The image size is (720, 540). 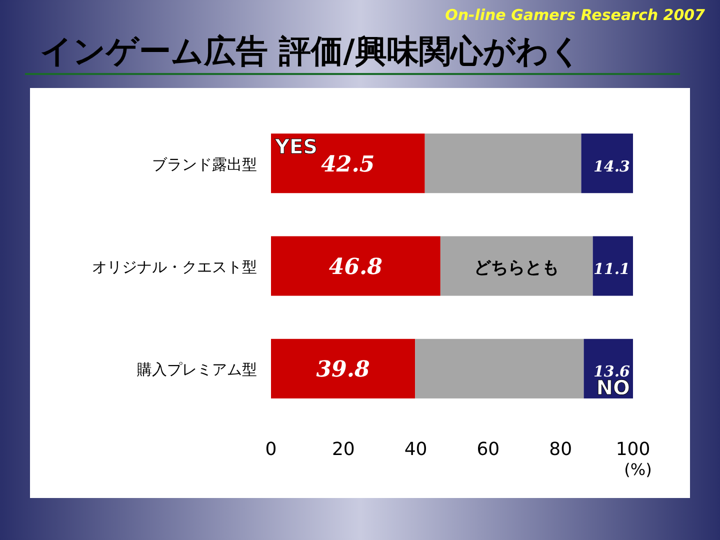 What do you see at coordinates (611, 166) in the screenshot?
I see `data-label: 14.3` at bounding box center [611, 166].